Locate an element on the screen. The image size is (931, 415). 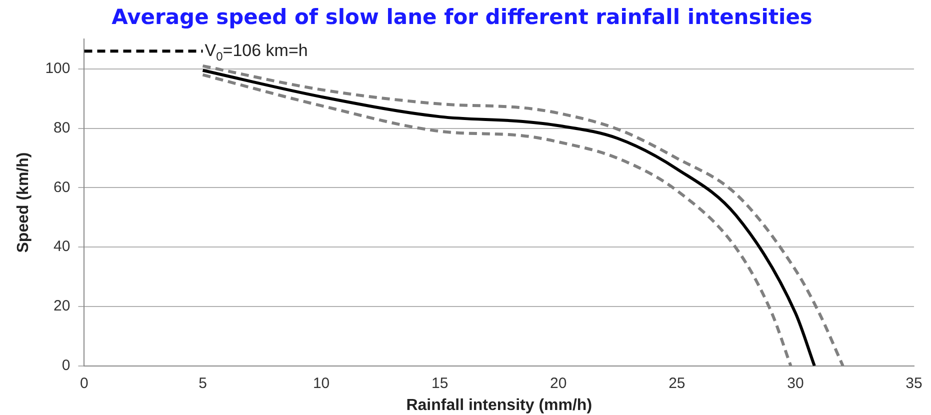
x-tick-label: 20 is located at coordinates (558, 383).